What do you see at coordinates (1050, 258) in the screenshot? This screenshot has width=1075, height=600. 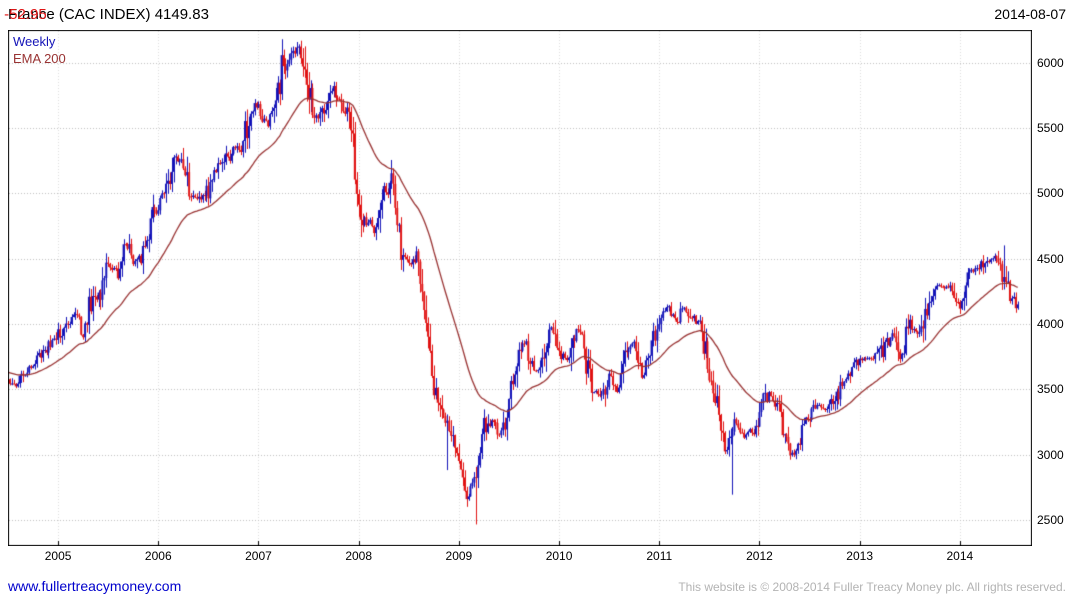 I see `y-axis-label: 4500` at bounding box center [1050, 258].